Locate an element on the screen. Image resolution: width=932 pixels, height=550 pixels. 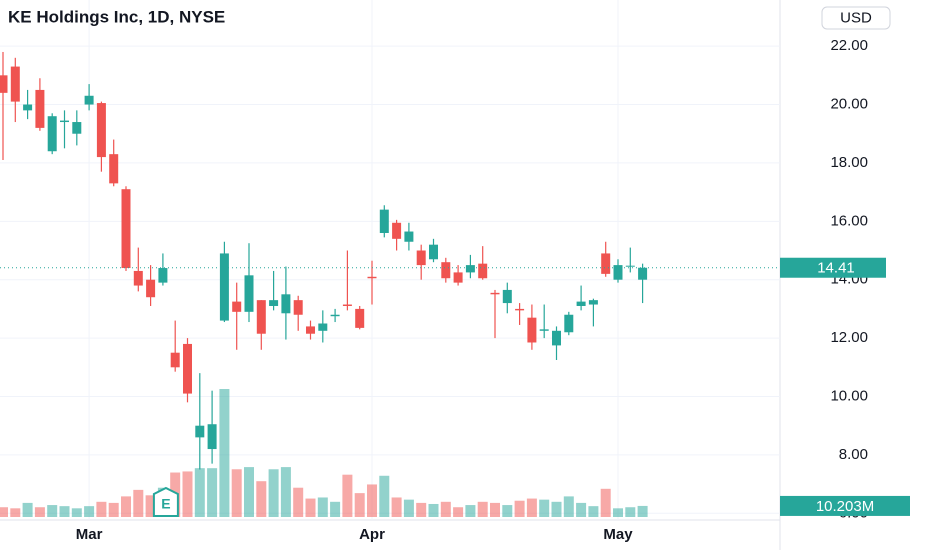
currency: USD is located at coordinates (856, 17).